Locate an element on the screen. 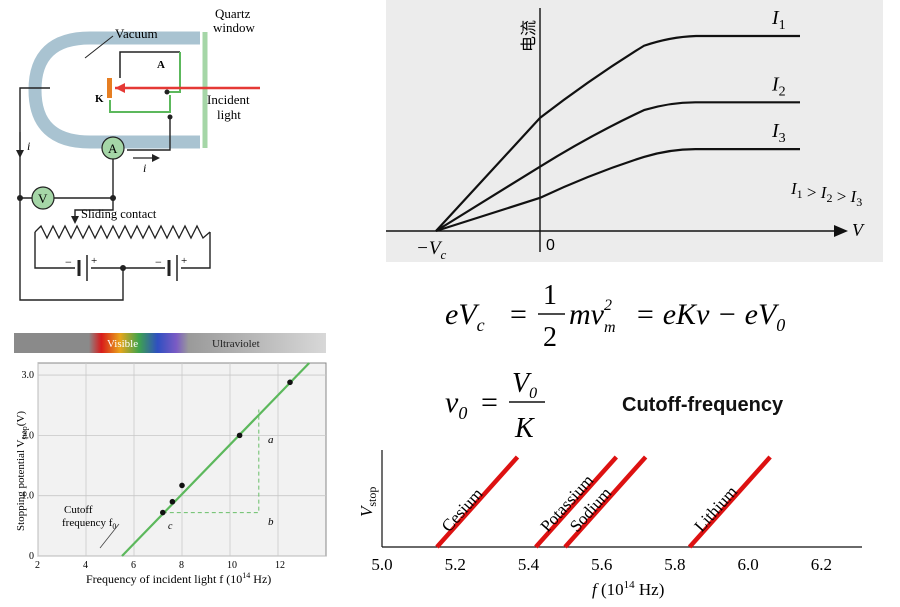 The image size is (900, 607). annotation-c: c is located at coordinates (170, 526).